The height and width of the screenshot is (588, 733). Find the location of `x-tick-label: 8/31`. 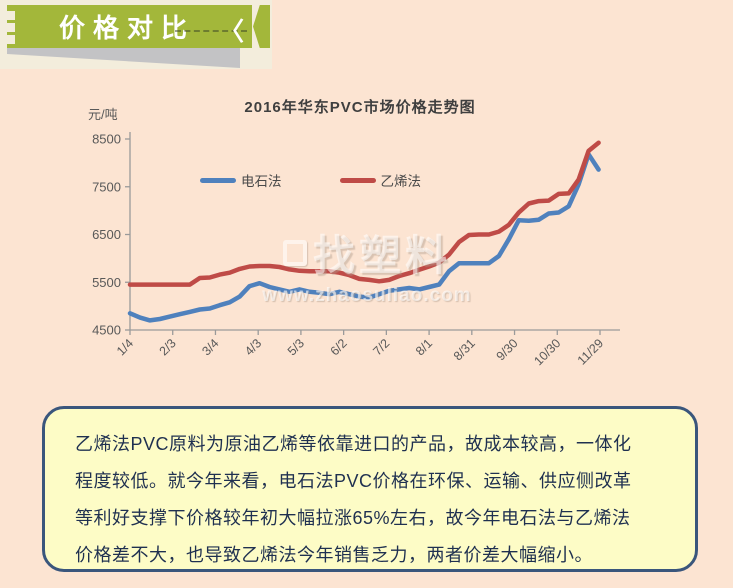

x-tick-label: 8/31 is located at coordinates (464, 349).